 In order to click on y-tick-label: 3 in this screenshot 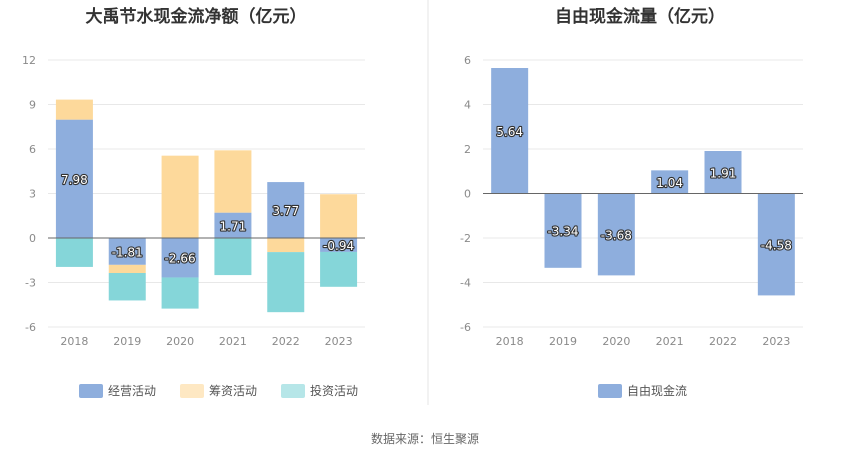, I will do `click(32, 194)`.